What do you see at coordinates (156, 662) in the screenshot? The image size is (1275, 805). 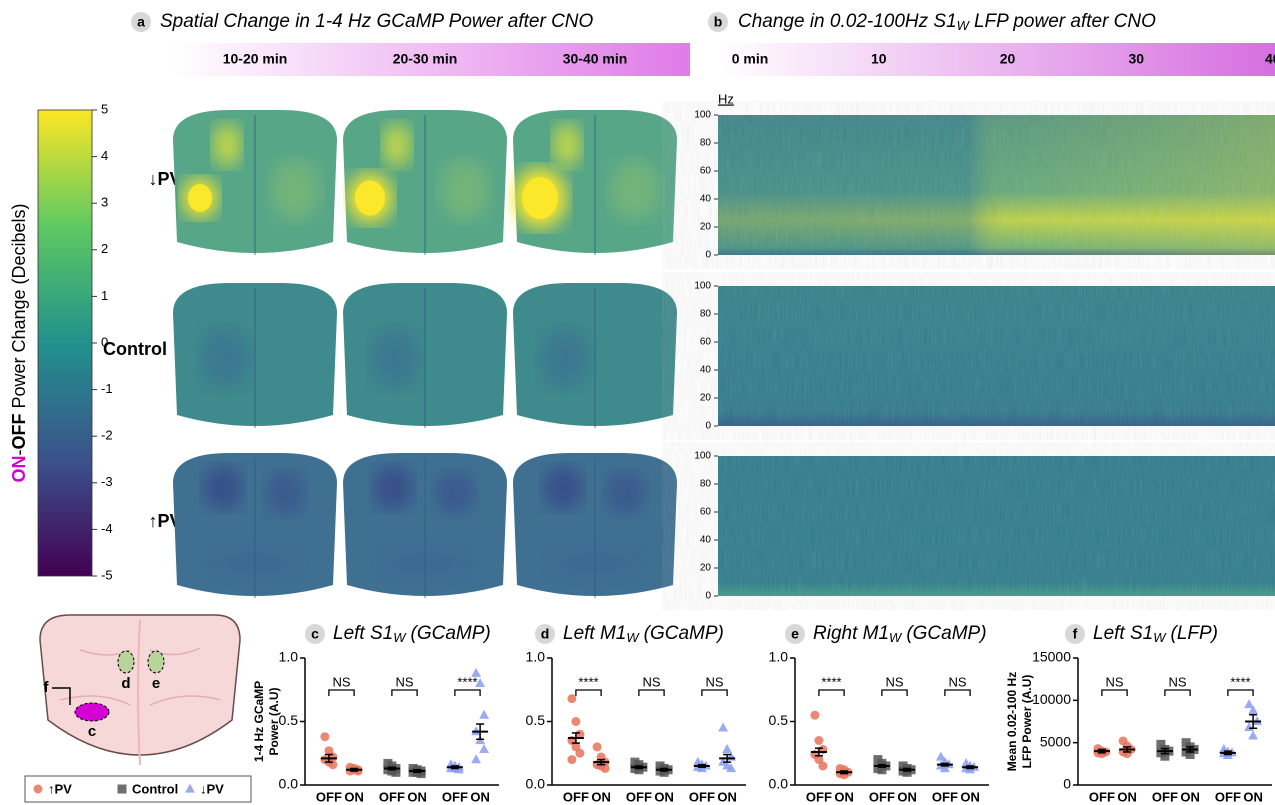 I see `roi-e` at bounding box center [156, 662].